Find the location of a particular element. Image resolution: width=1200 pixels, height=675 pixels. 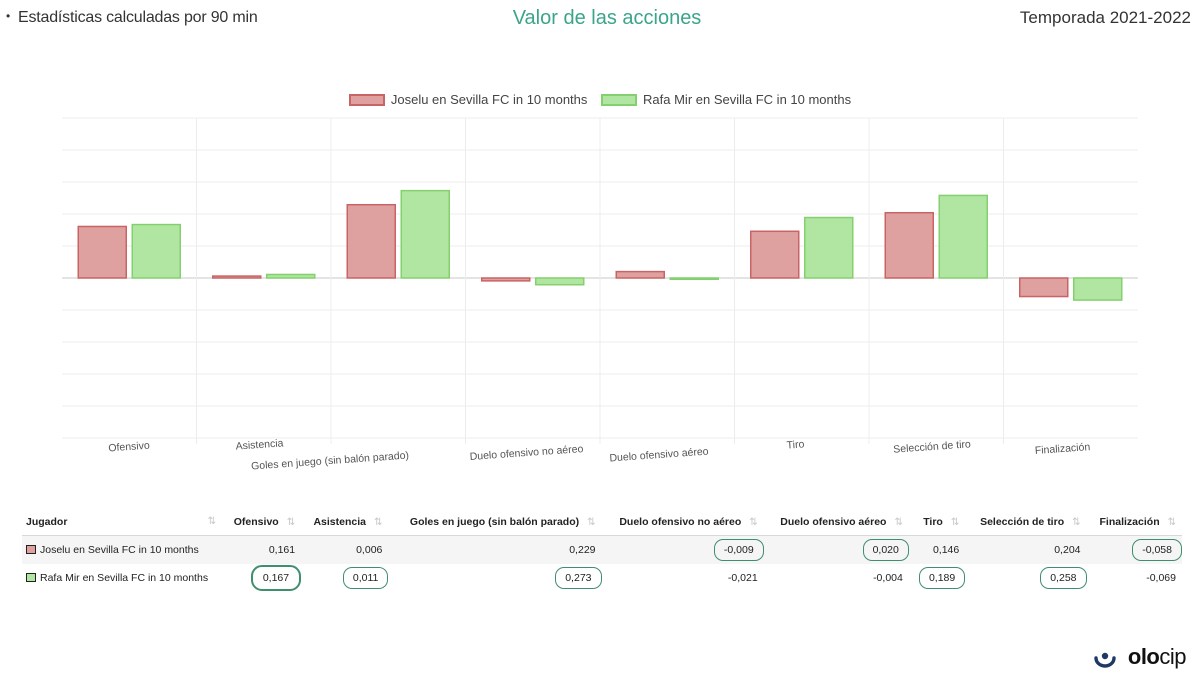

x-tick-label: Goles en juego (sin balón parado) is located at coordinates (330, 461).